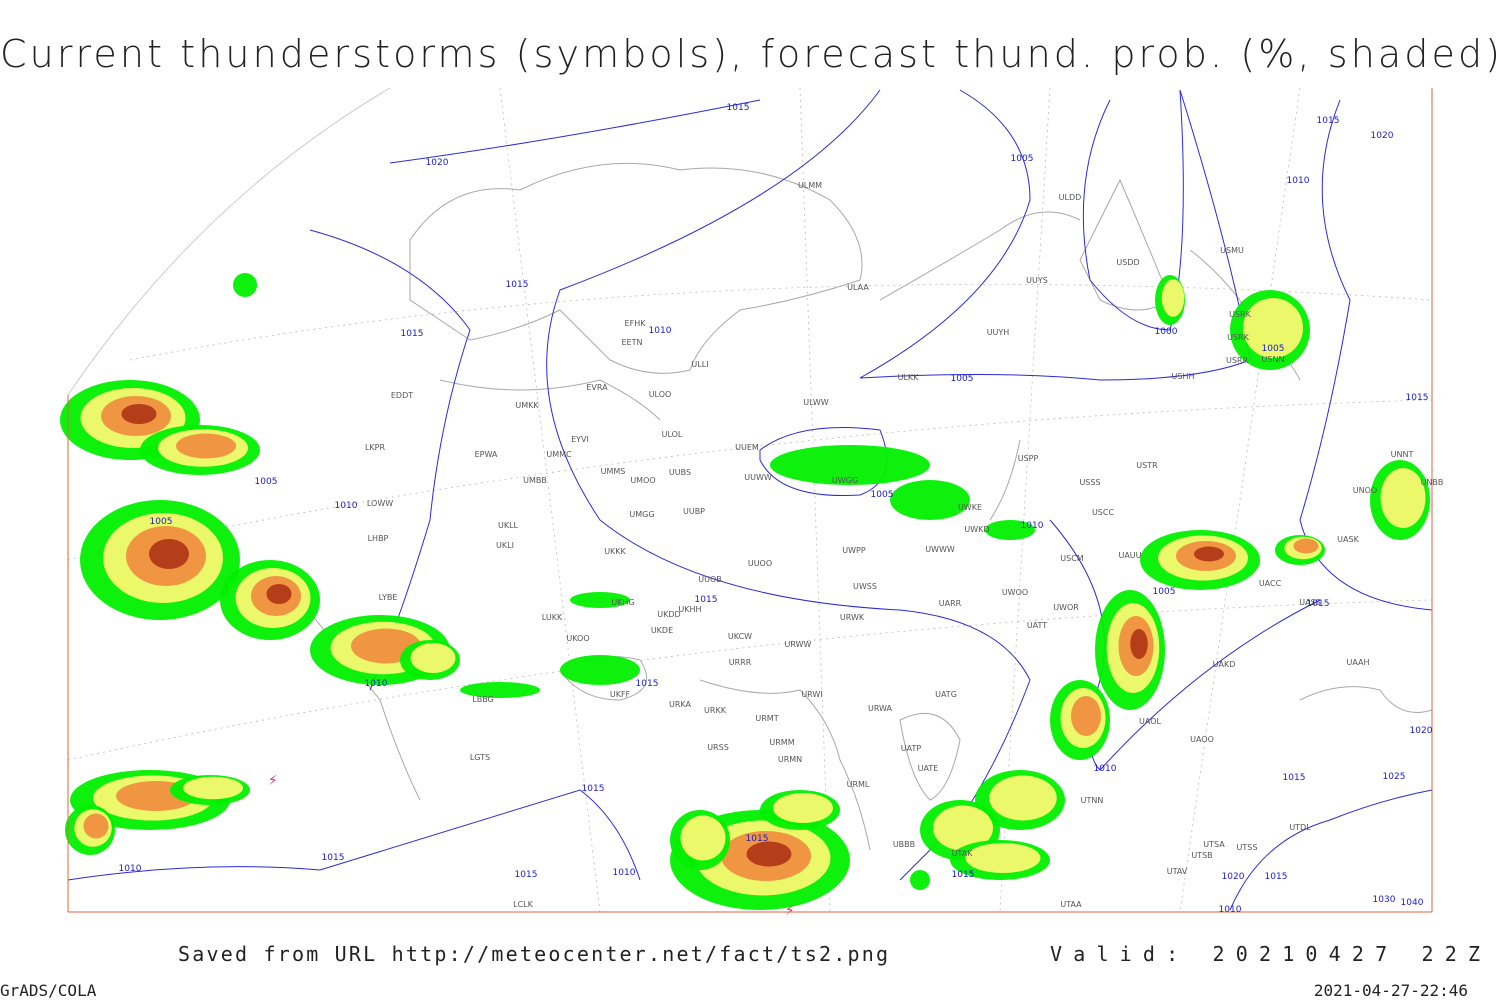  I want to click on station-label: UUYH, so click(998, 332).